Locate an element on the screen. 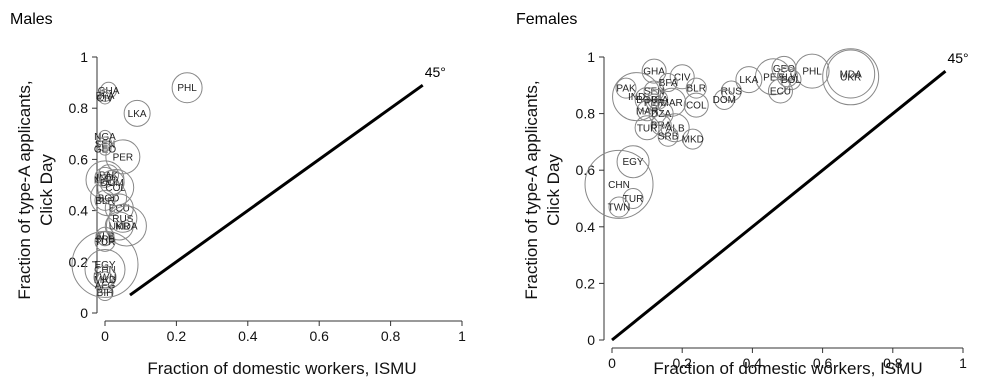  males-point-label-egy: EGY is located at coordinates (104, 265).